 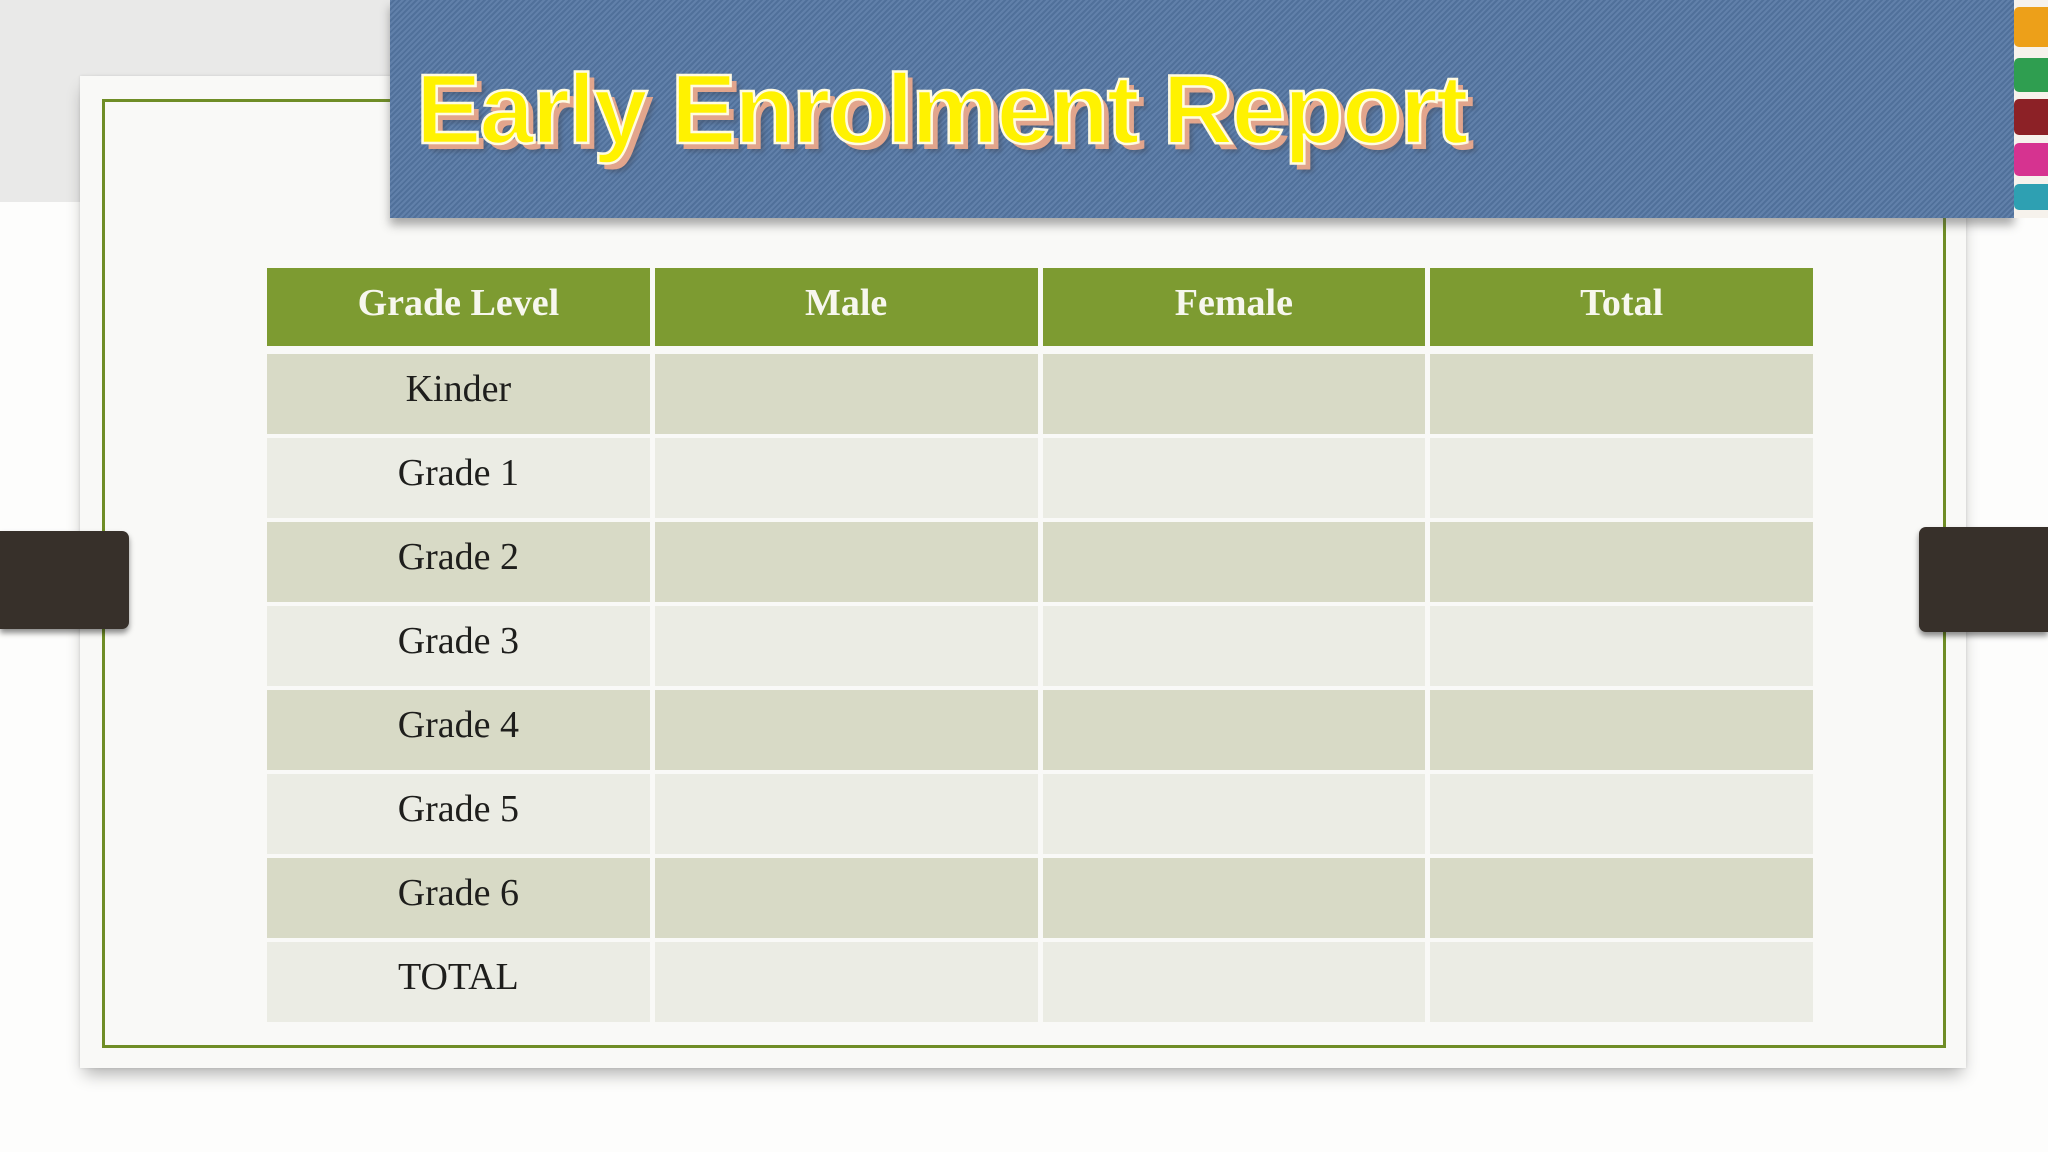 I want to click on table-row: Grade 1, so click(x=1040, y=478).